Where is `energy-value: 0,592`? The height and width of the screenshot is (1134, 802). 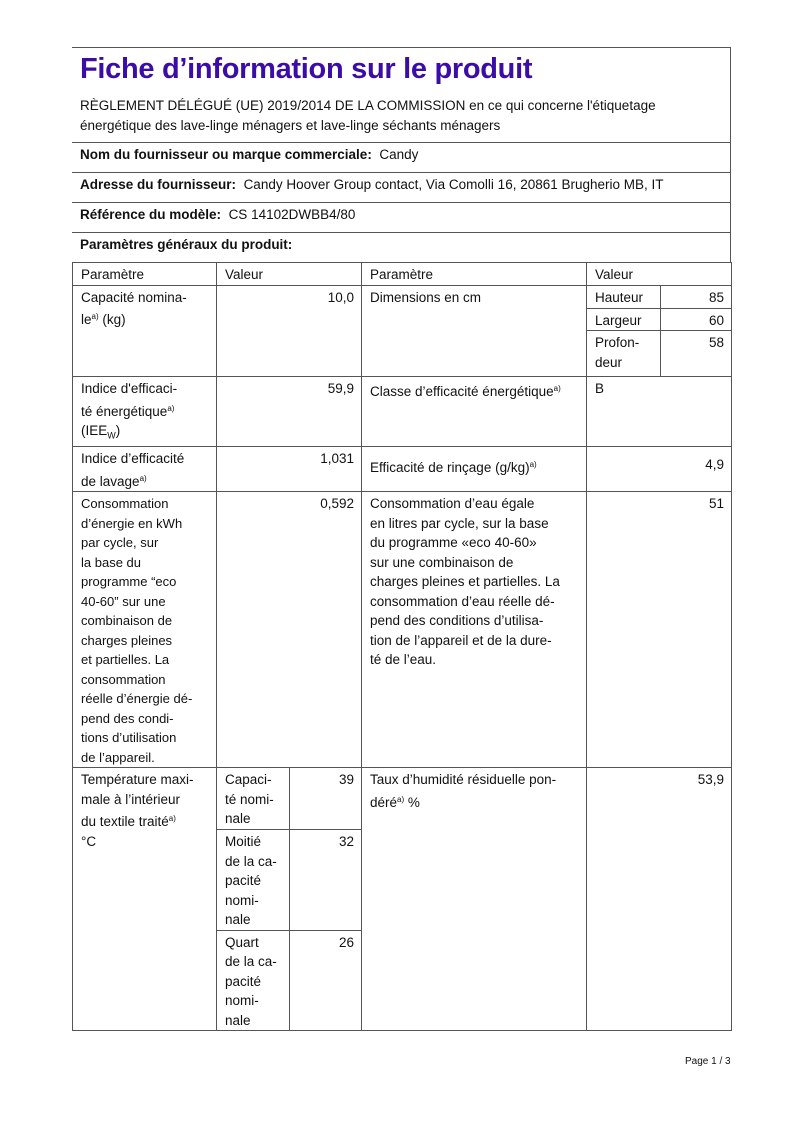 energy-value: 0,592 is located at coordinates (289, 630).